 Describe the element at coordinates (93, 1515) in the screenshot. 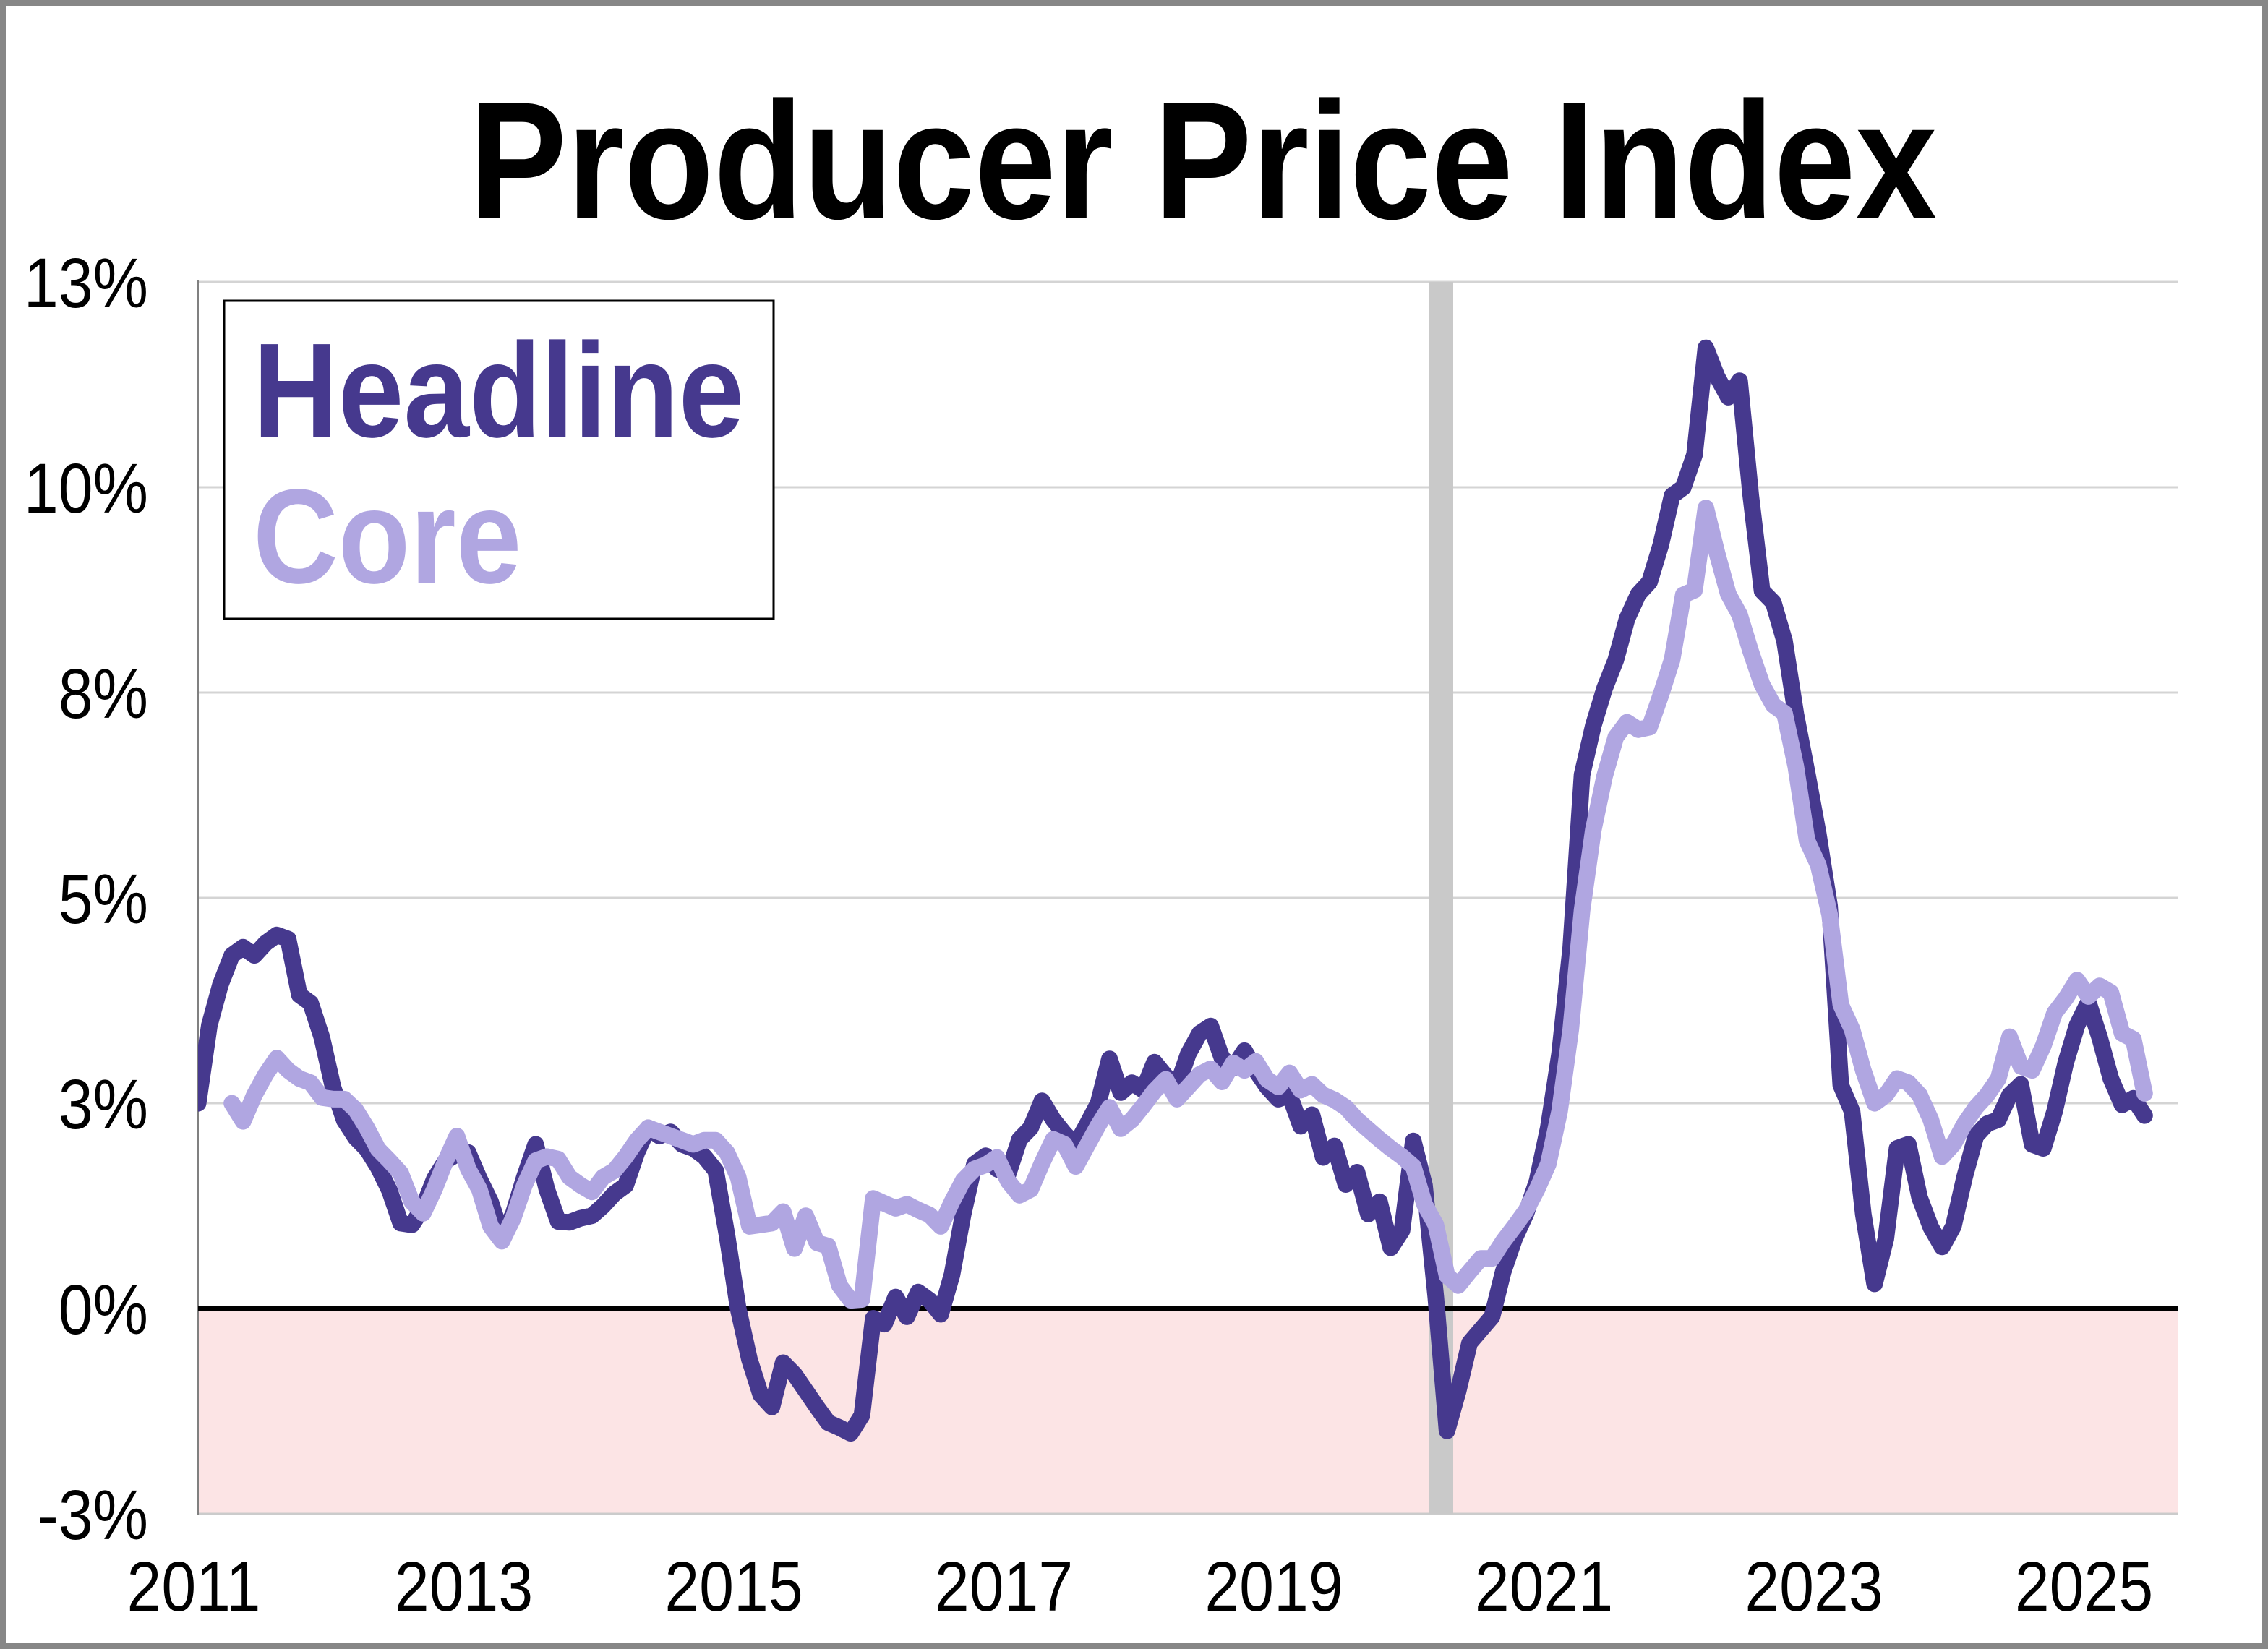

I see `svg-text: -3%` at that location.